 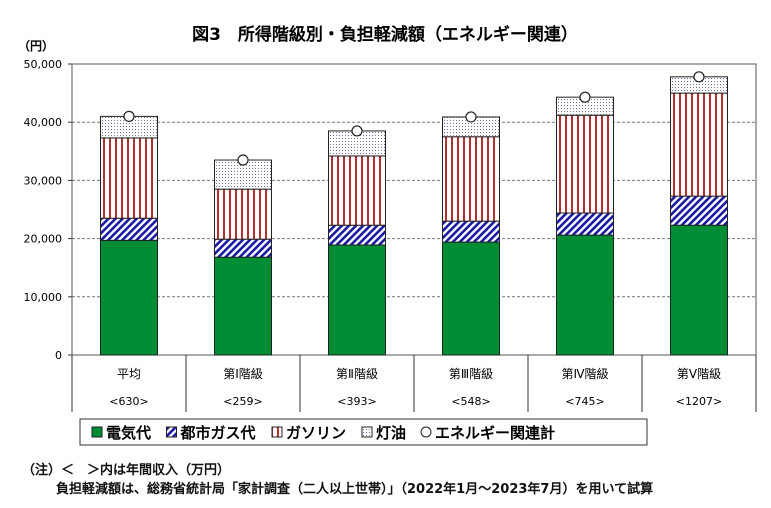 I want to click on category-label: 第Ⅳ階級, so click(x=584, y=373).